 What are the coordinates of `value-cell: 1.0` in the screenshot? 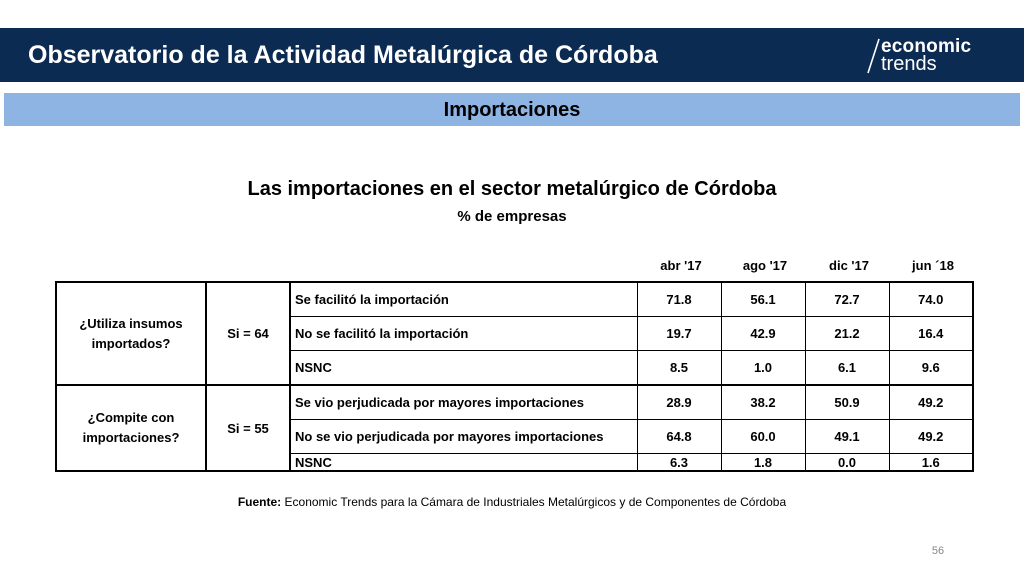 It's located at (763, 368).